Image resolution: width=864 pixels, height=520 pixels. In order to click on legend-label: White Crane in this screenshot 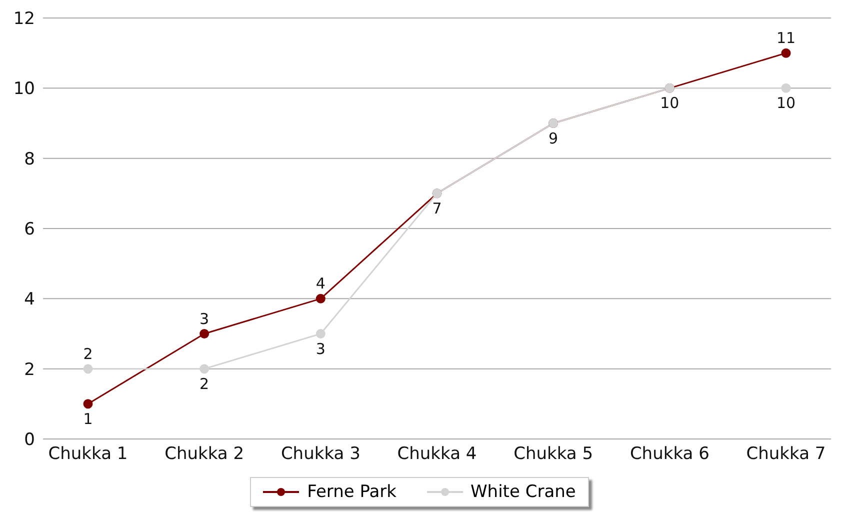, I will do `click(523, 492)`.